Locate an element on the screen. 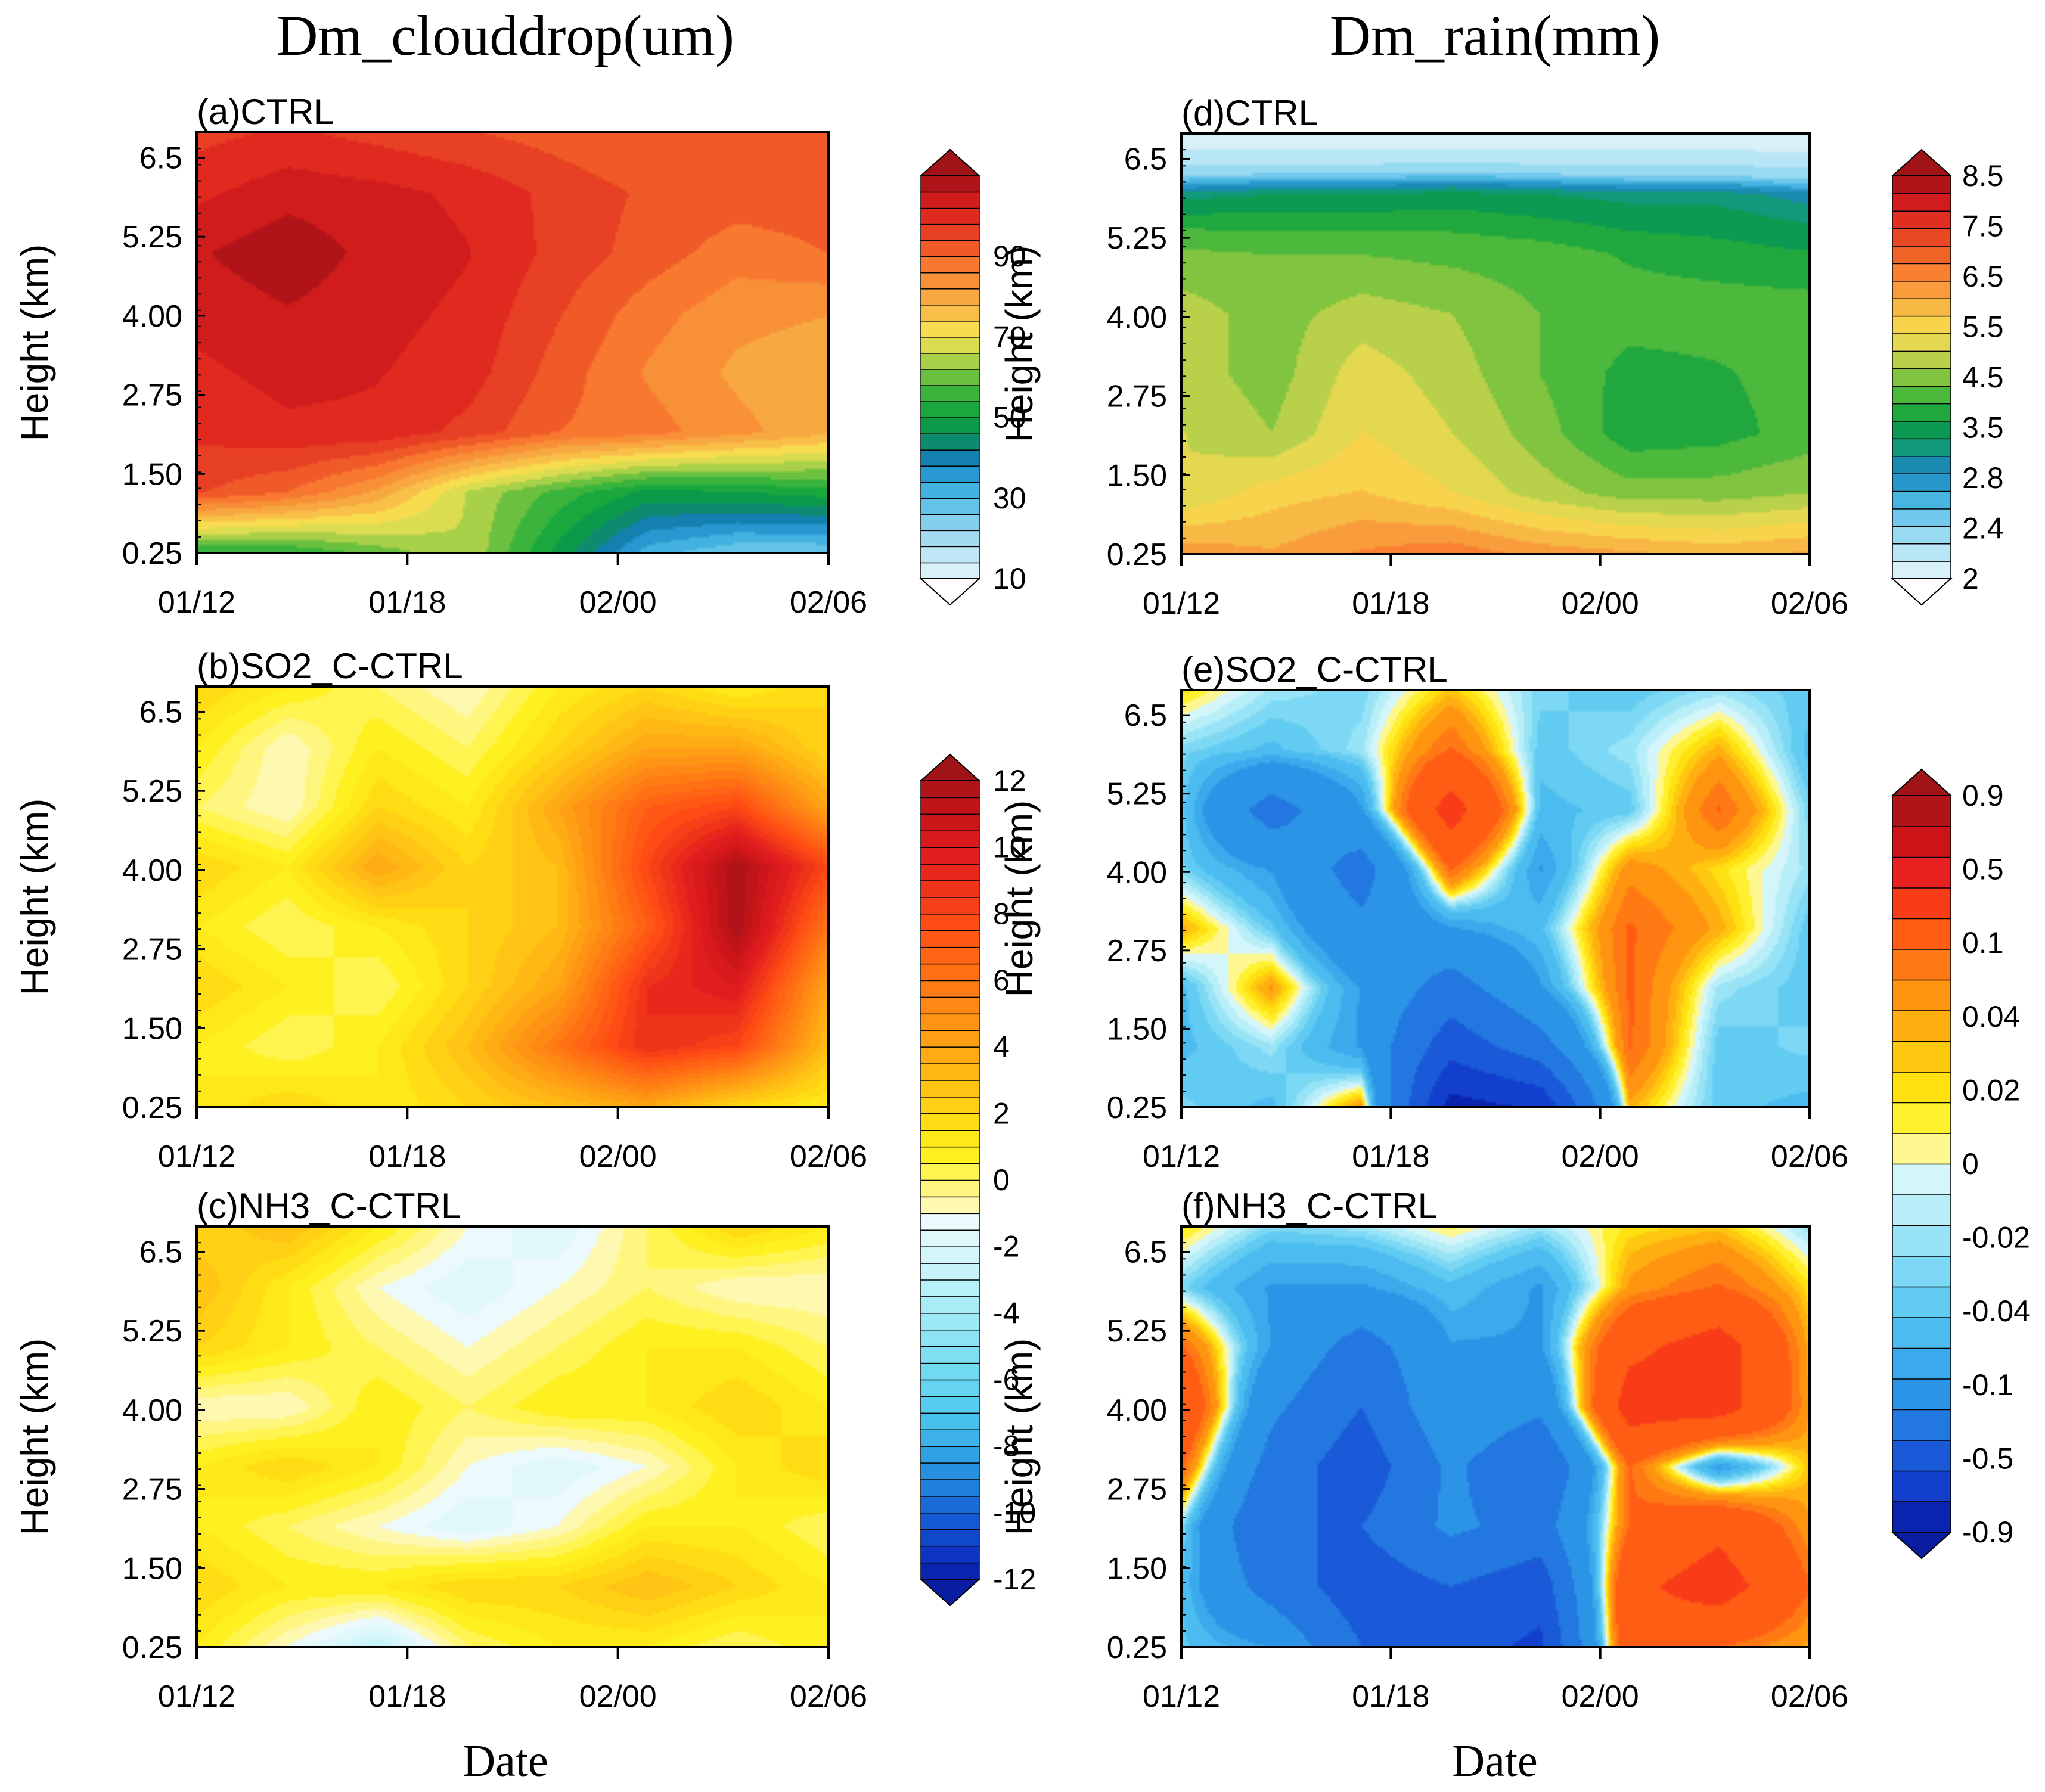  colorbar-label: 0.5 is located at coordinates (1983, 869).